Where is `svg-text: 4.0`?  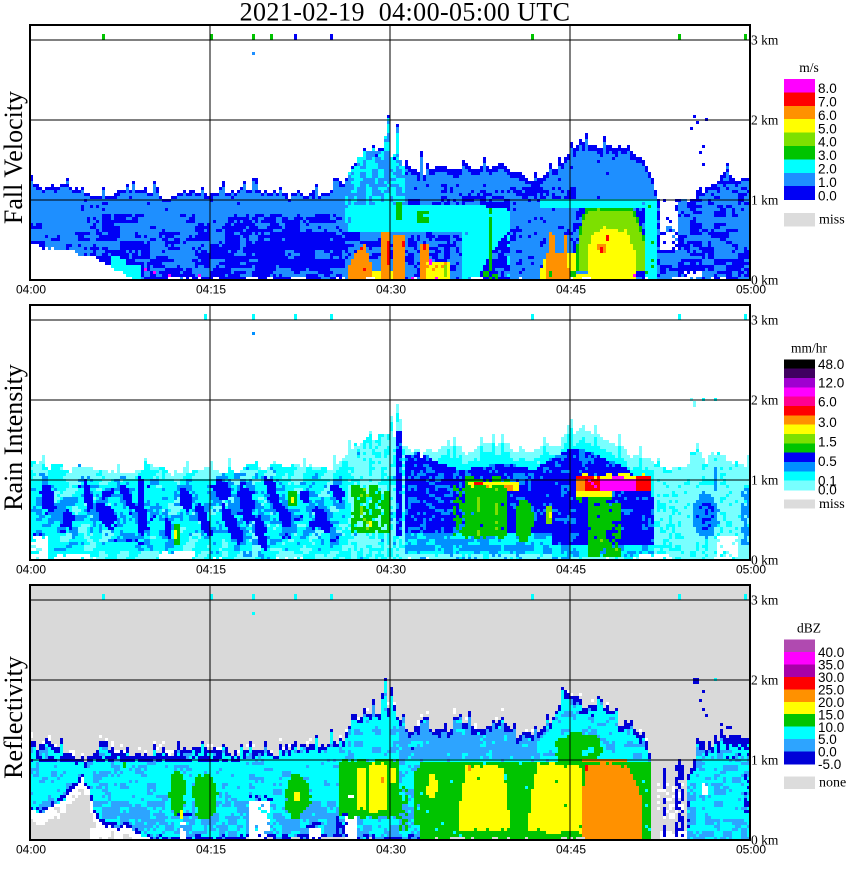 svg-text: 4.0 is located at coordinates (827, 142).